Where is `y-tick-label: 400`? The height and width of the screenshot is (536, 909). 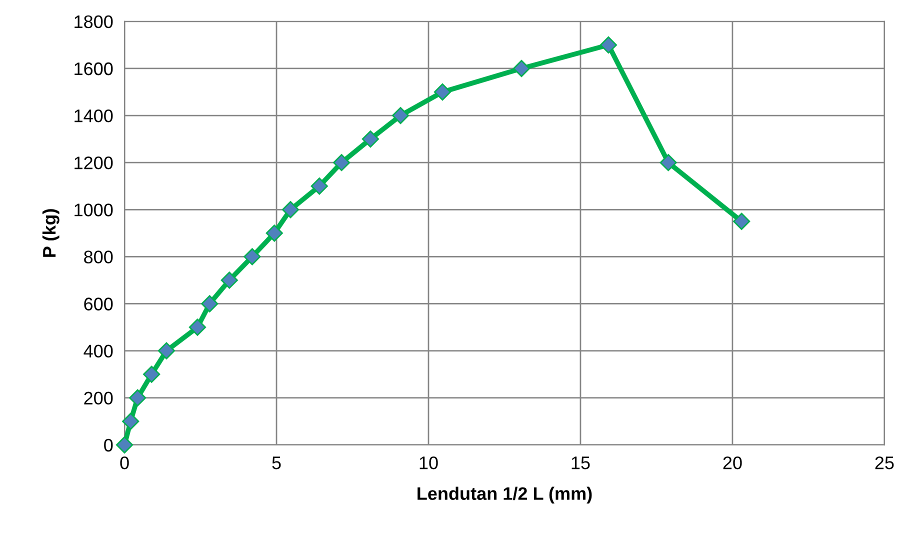
y-tick-label: 400 is located at coordinates (98, 351).